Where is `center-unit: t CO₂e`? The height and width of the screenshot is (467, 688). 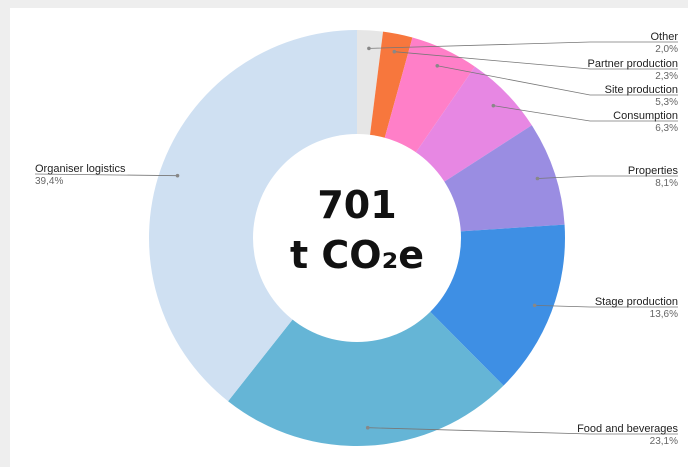 center-unit: t CO₂e is located at coordinates (357, 255).